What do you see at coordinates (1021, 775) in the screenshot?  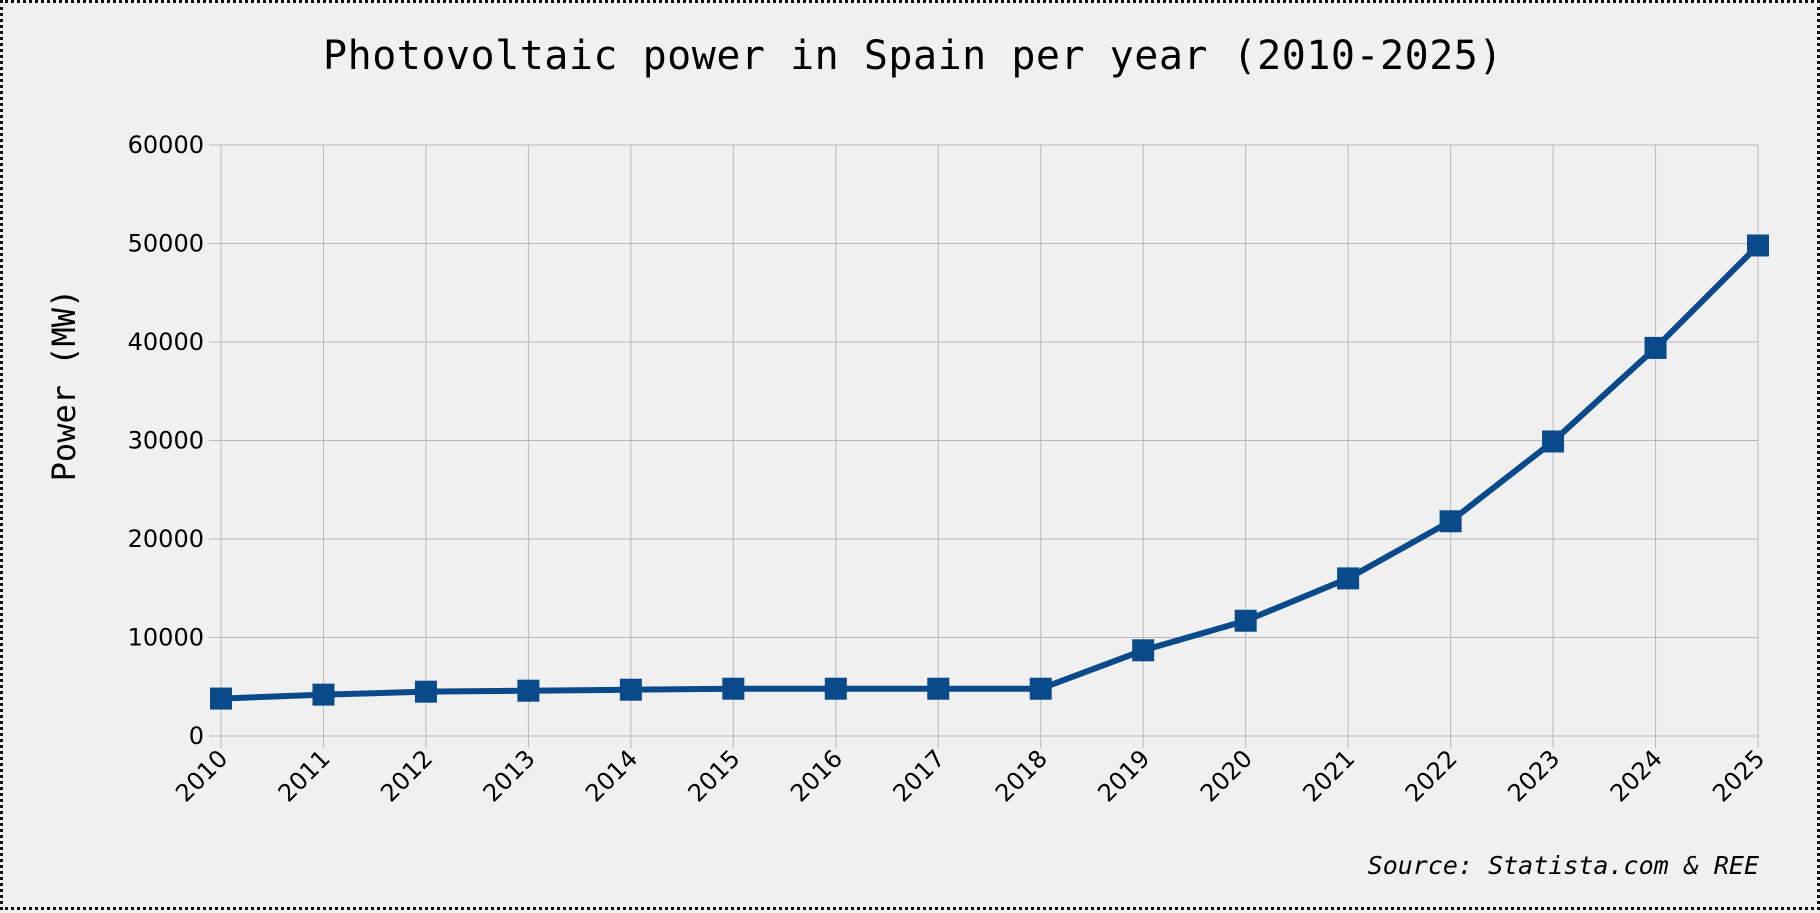 I see `x-tick-label: 2018` at bounding box center [1021, 775].